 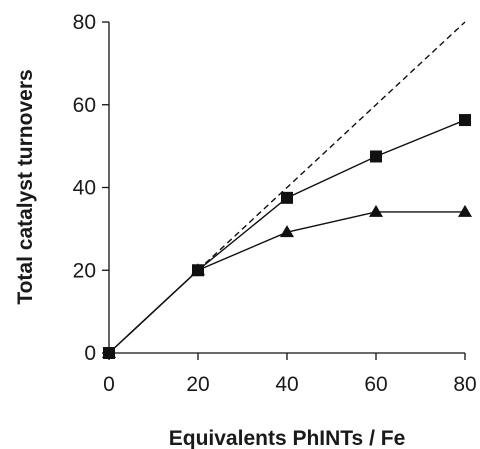 I want to click on y-tick-label: 20, so click(x=84, y=270).